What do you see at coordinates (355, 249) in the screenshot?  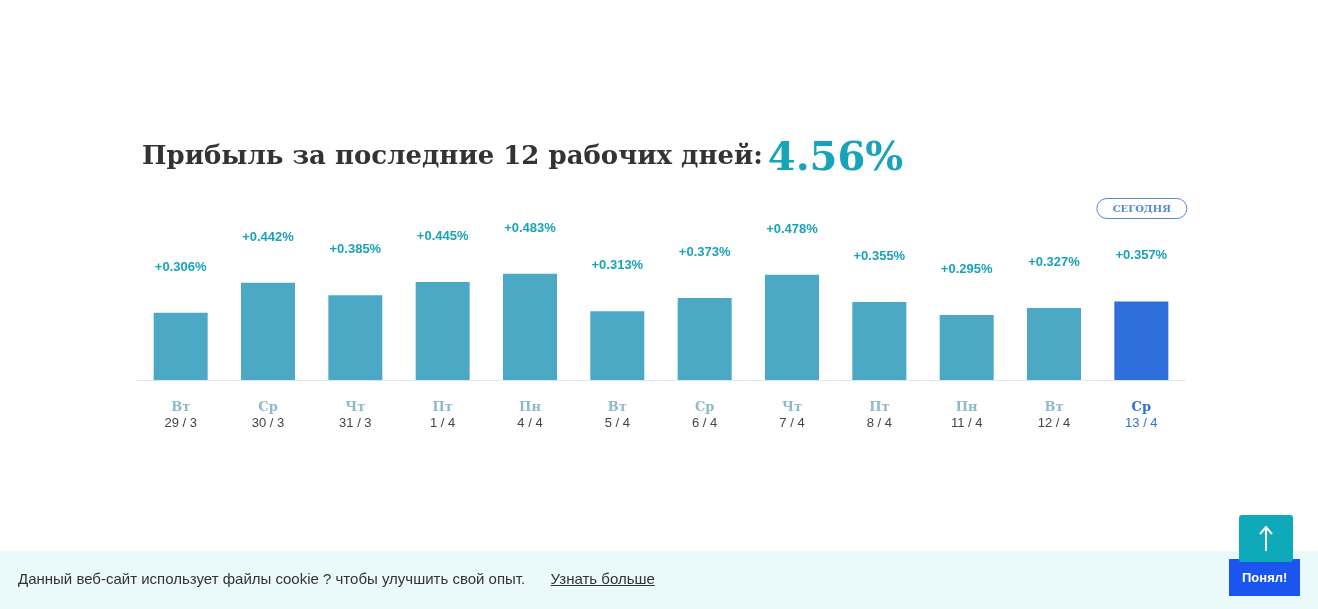 I see `data-label: +0.385%` at bounding box center [355, 249].